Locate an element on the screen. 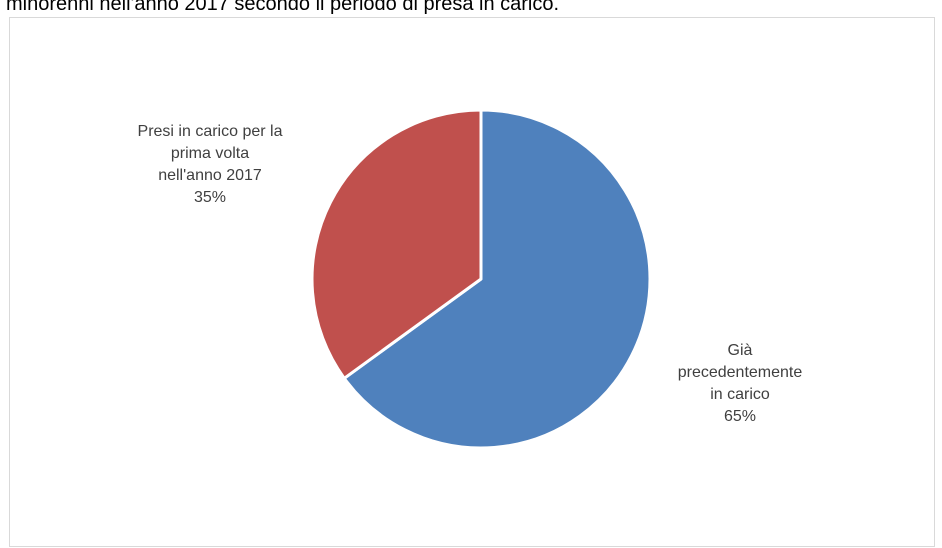  slice-label-line: nell'anno 2017 is located at coordinates (210, 175).